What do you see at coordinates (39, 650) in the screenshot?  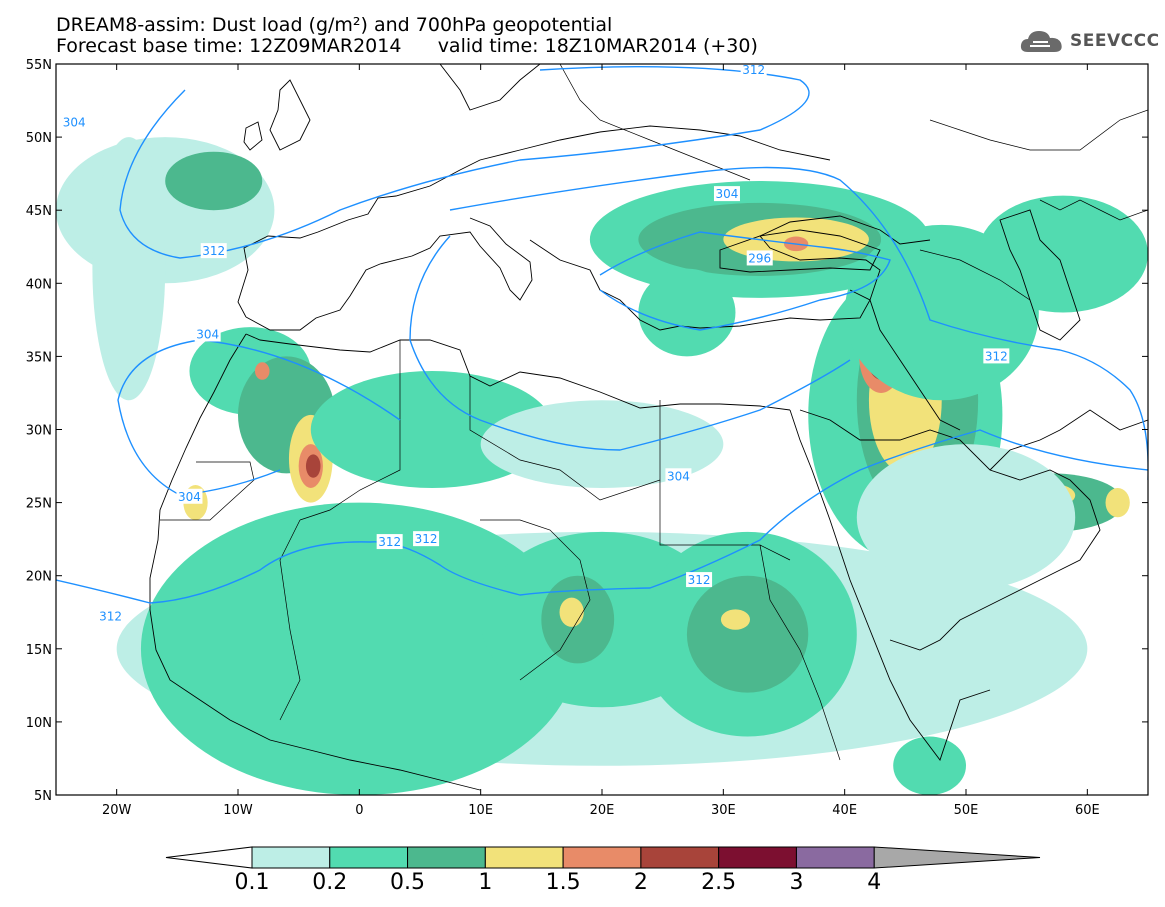 I see `lat-tick-label: 15N` at bounding box center [39, 650].